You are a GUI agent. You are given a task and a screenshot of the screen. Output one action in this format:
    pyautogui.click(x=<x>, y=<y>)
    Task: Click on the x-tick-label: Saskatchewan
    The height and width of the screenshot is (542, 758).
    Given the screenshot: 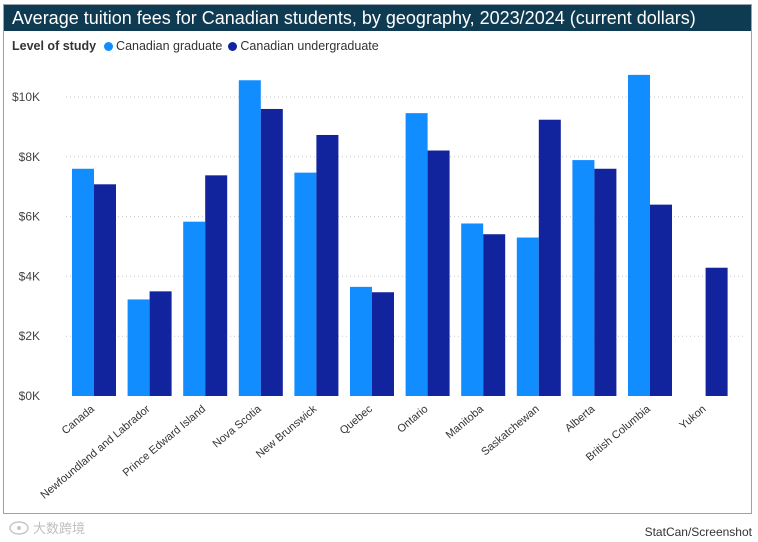 What is the action you would take?
    pyautogui.click(x=510, y=430)
    